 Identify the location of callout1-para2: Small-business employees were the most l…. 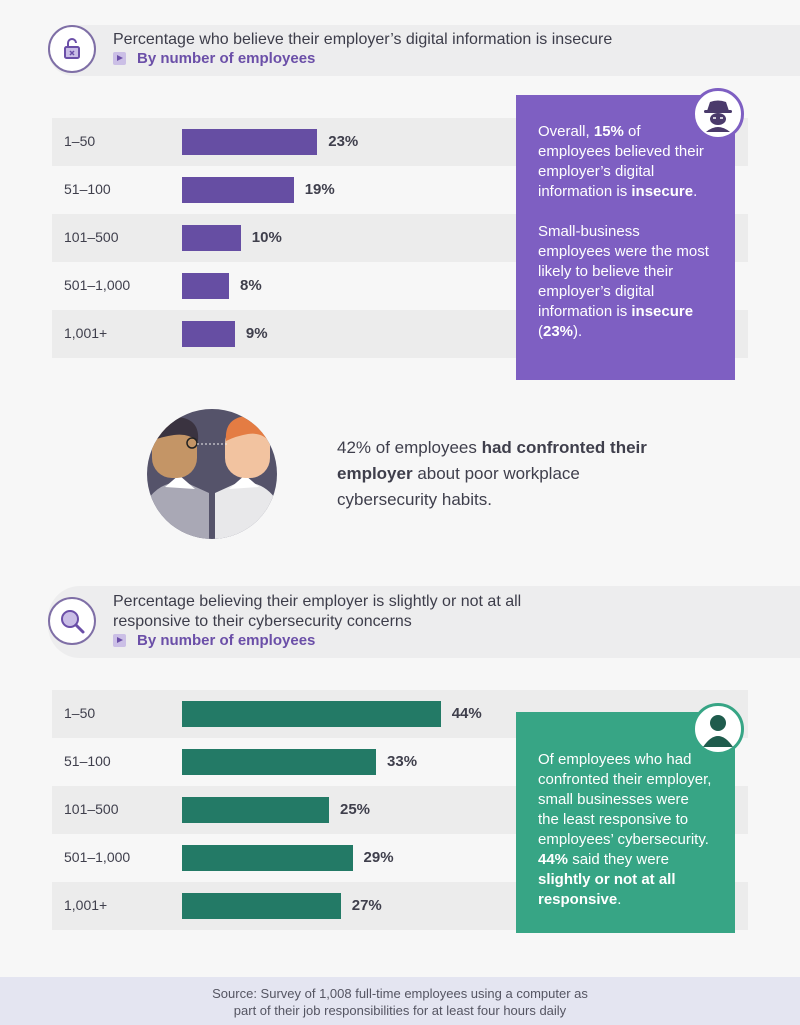
(623, 281).